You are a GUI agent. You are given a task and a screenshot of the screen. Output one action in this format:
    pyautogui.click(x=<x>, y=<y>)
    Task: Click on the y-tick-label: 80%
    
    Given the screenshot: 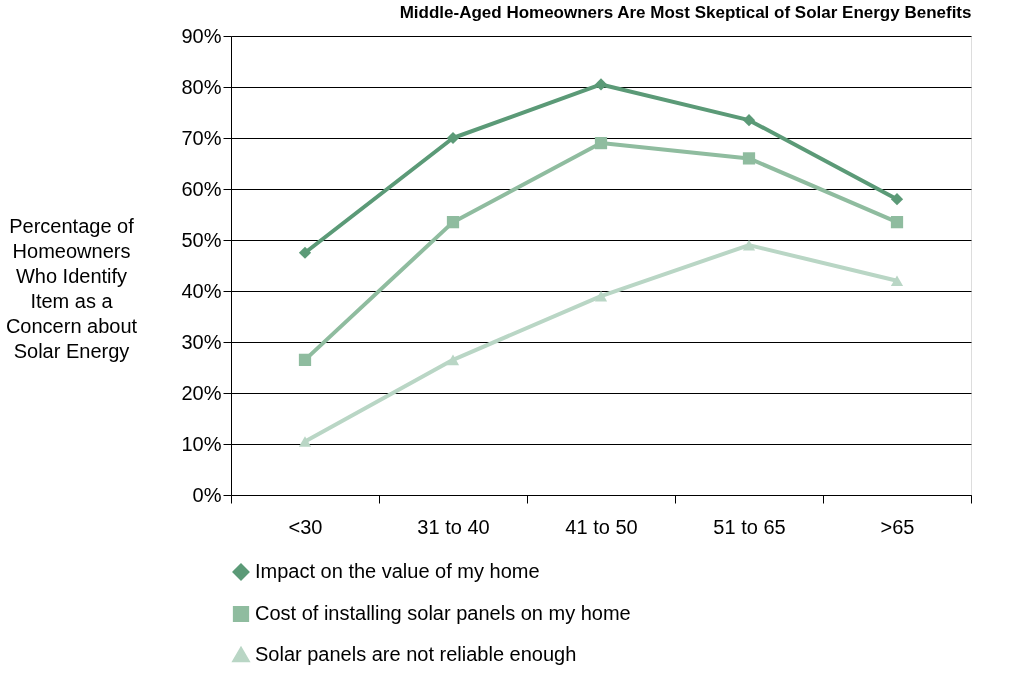 What is the action you would take?
    pyautogui.click(x=201, y=86)
    